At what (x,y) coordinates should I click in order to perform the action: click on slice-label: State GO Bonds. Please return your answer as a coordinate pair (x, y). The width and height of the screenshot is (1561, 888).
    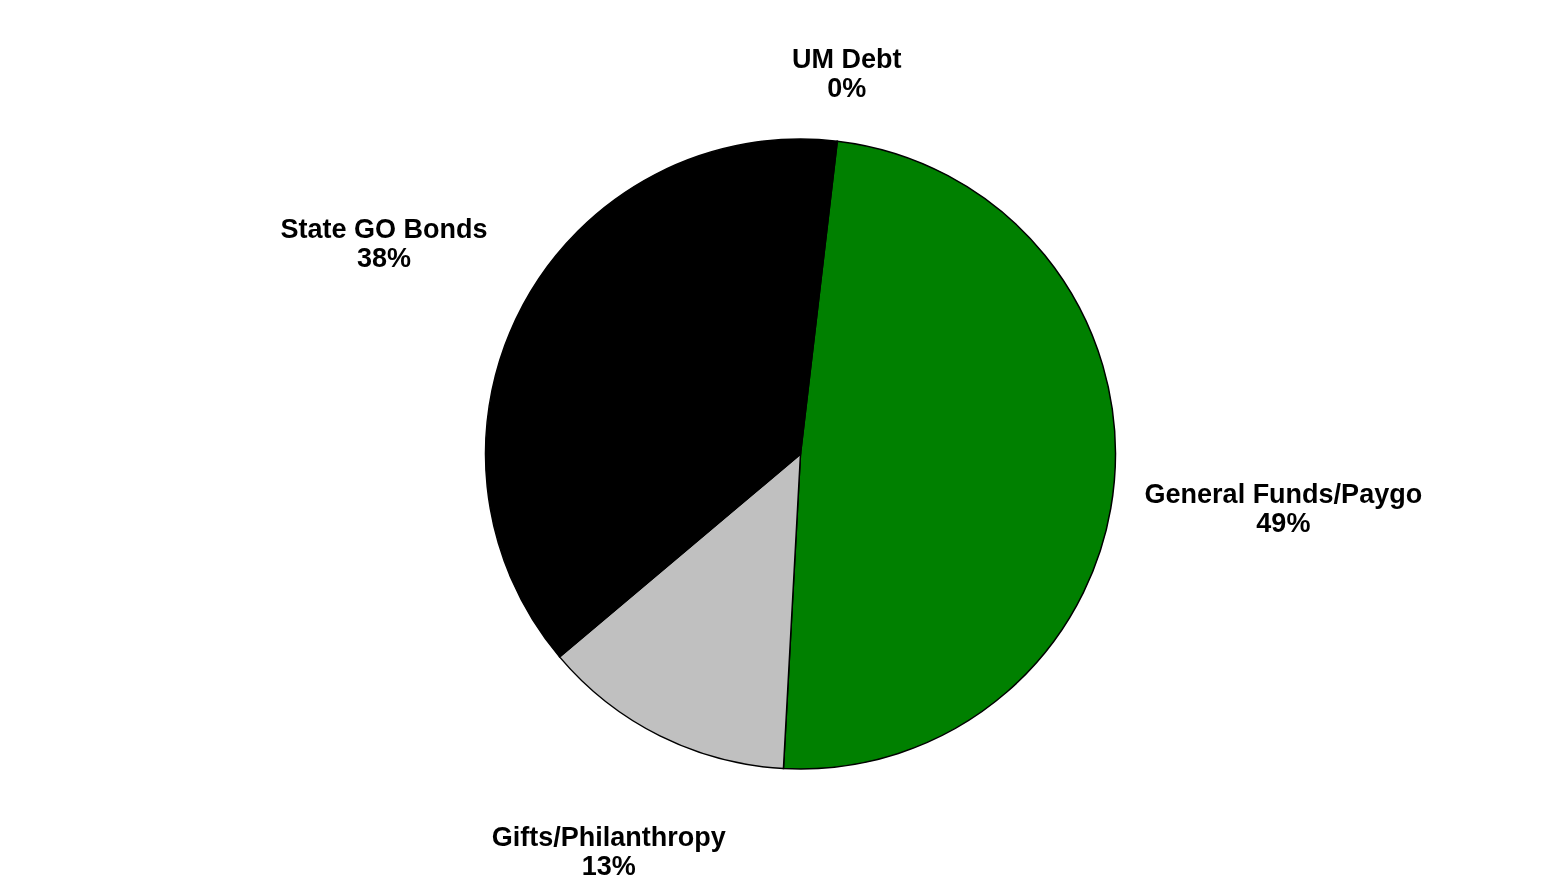
    Looking at the image, I should click on (384, 228).